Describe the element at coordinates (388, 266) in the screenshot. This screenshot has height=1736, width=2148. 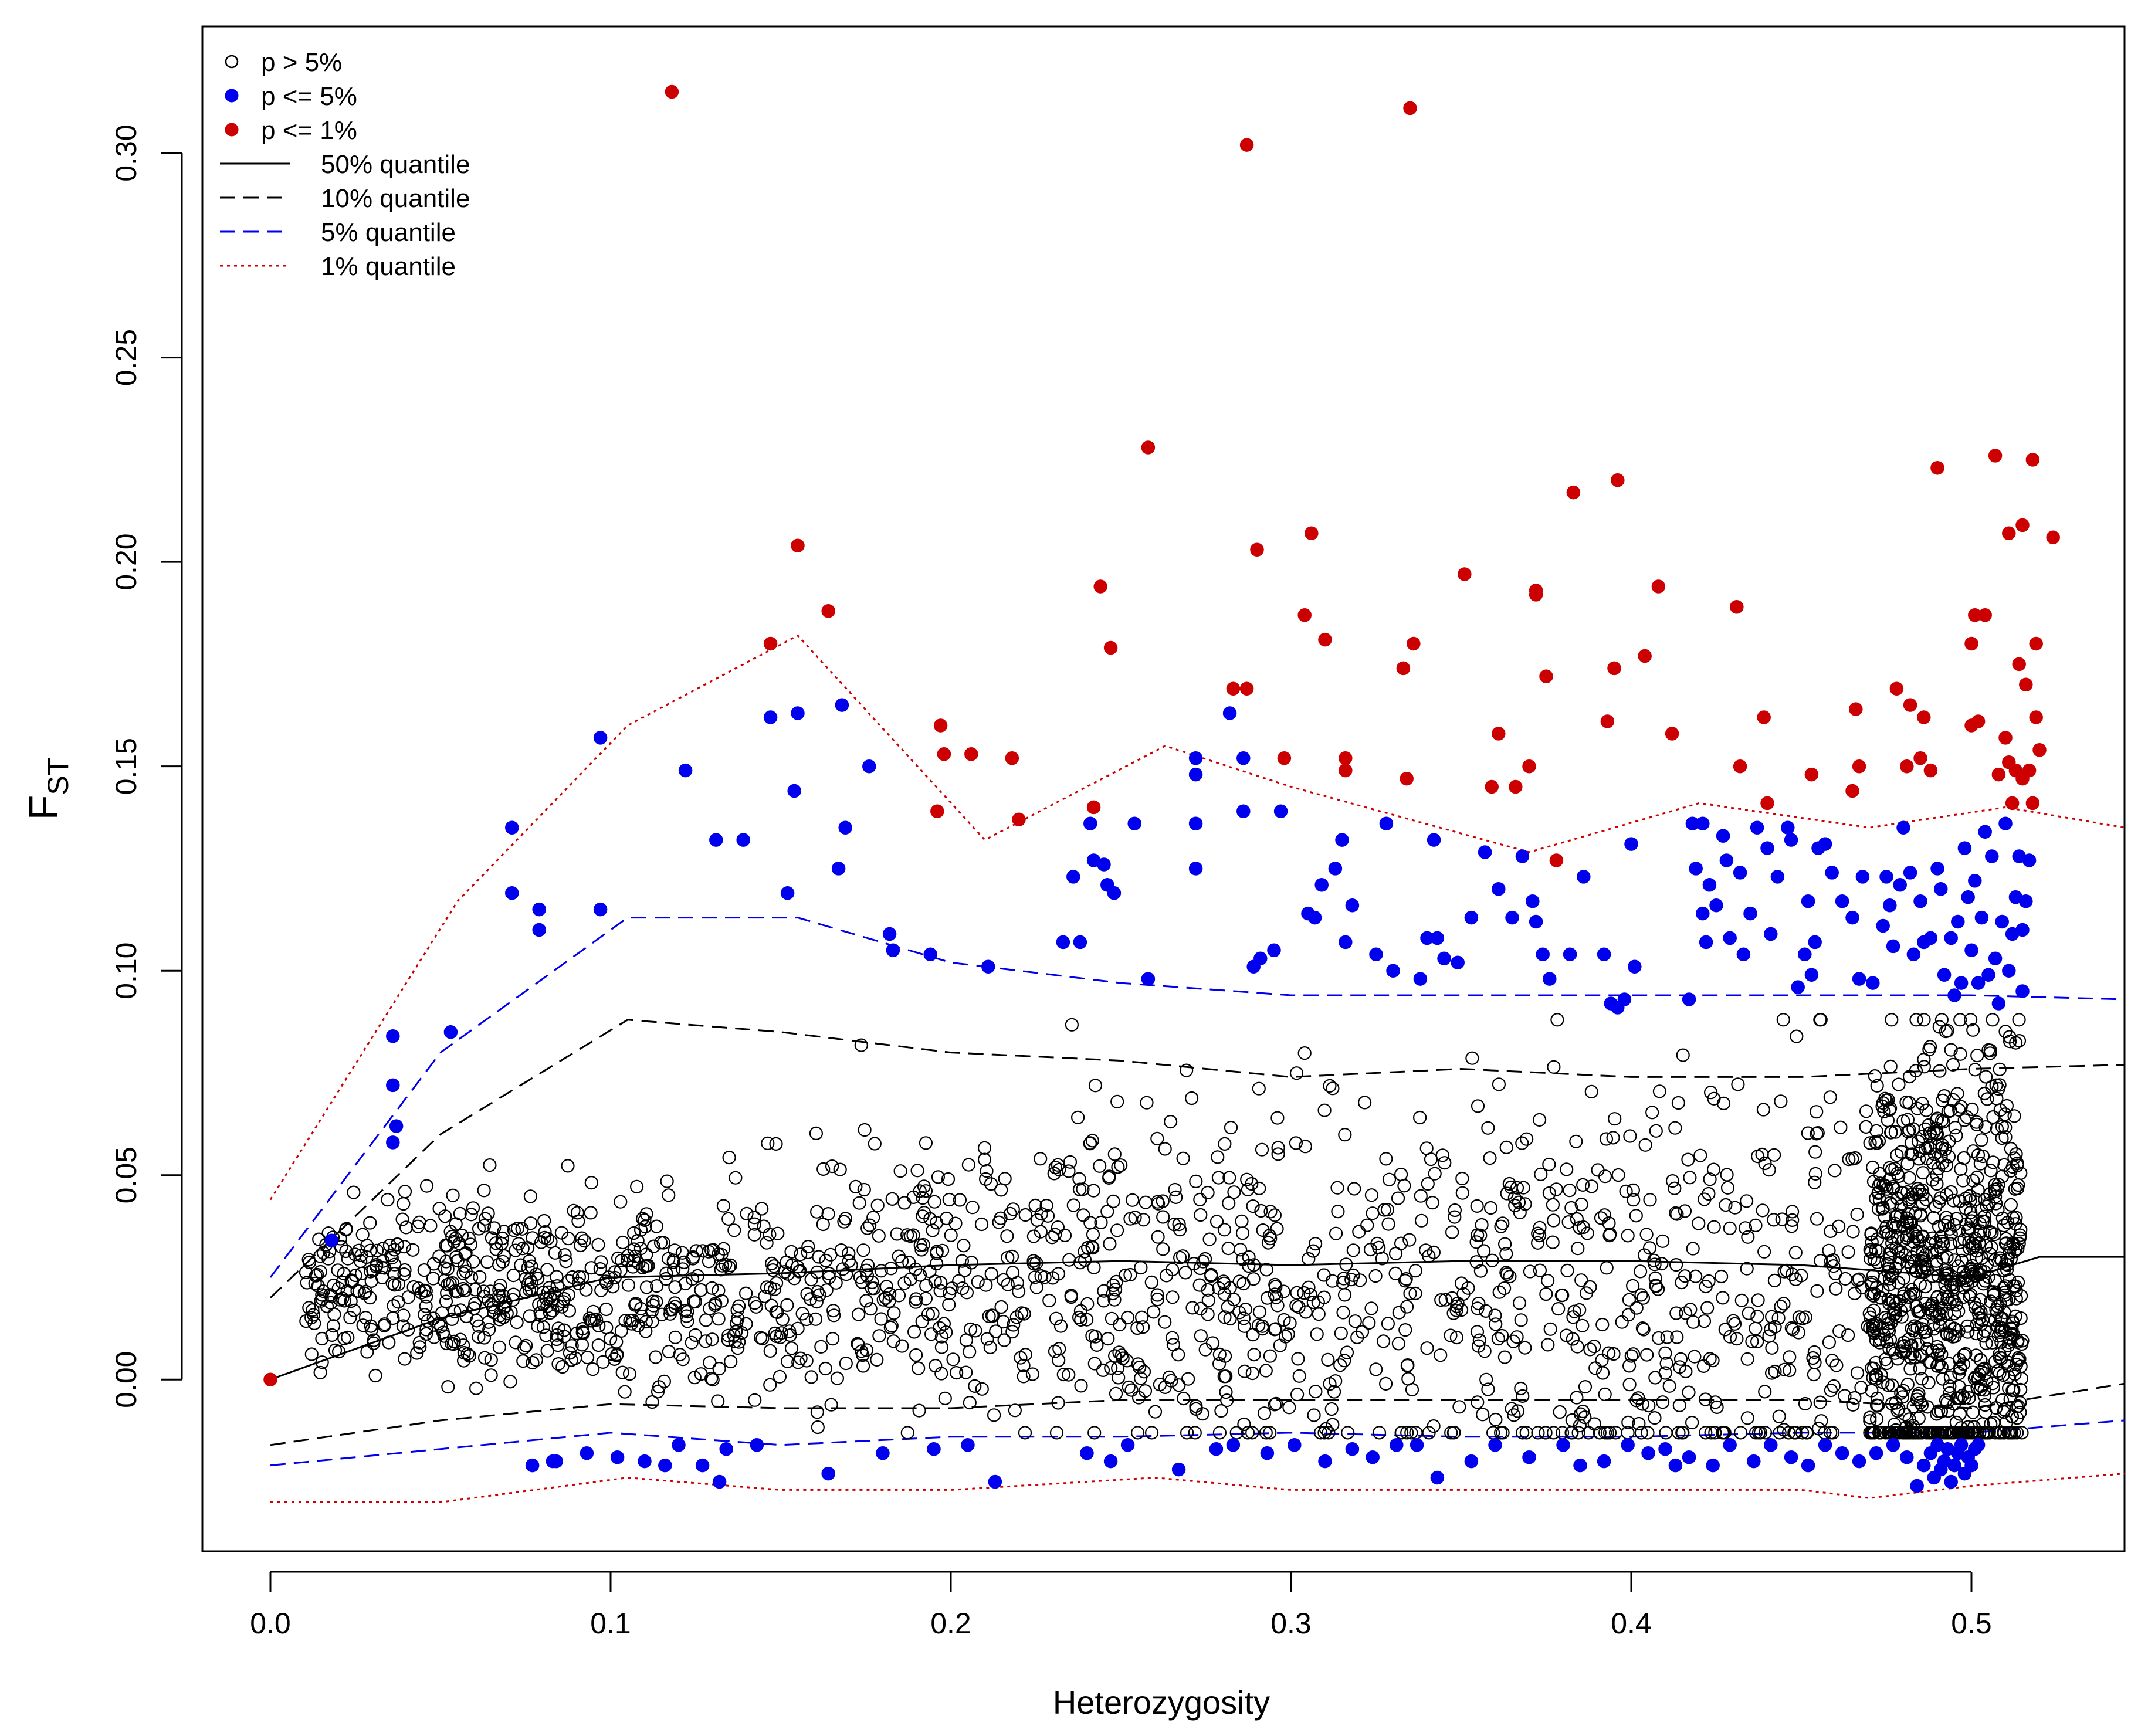
I see `legend-label: 1% quantile` at that location.